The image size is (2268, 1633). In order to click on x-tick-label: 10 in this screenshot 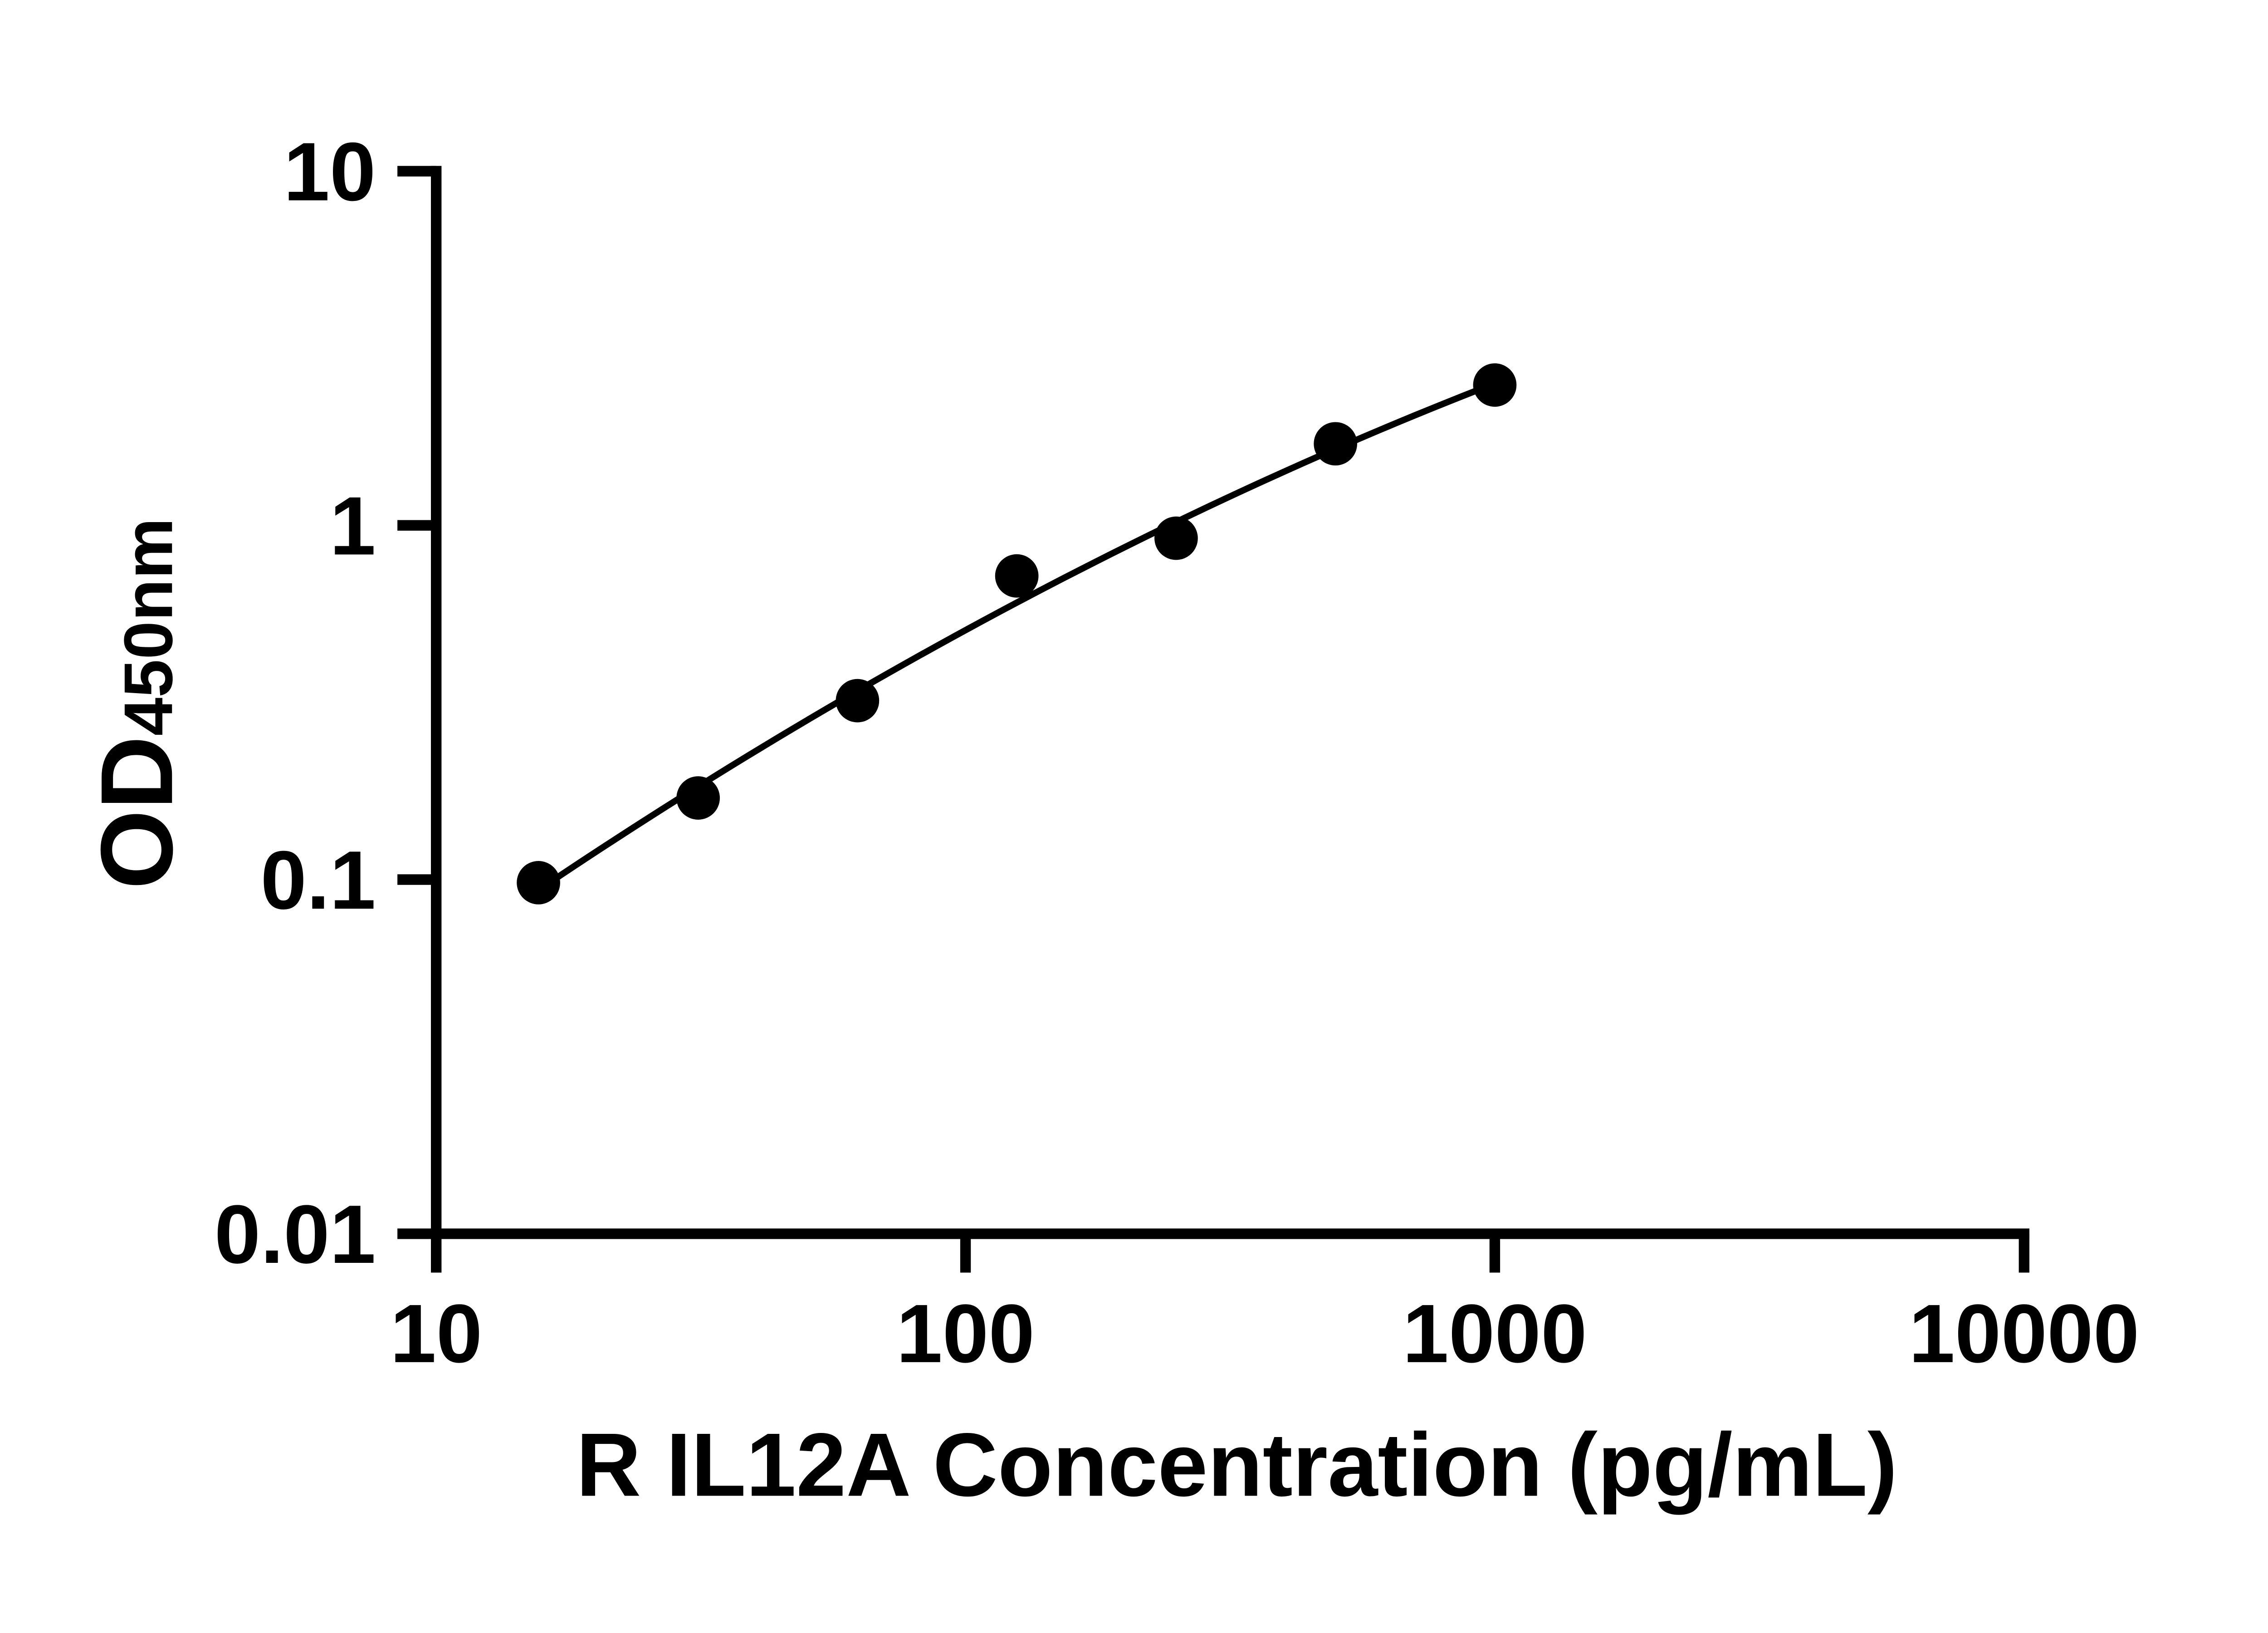, I will do `click(436, 1333)`.